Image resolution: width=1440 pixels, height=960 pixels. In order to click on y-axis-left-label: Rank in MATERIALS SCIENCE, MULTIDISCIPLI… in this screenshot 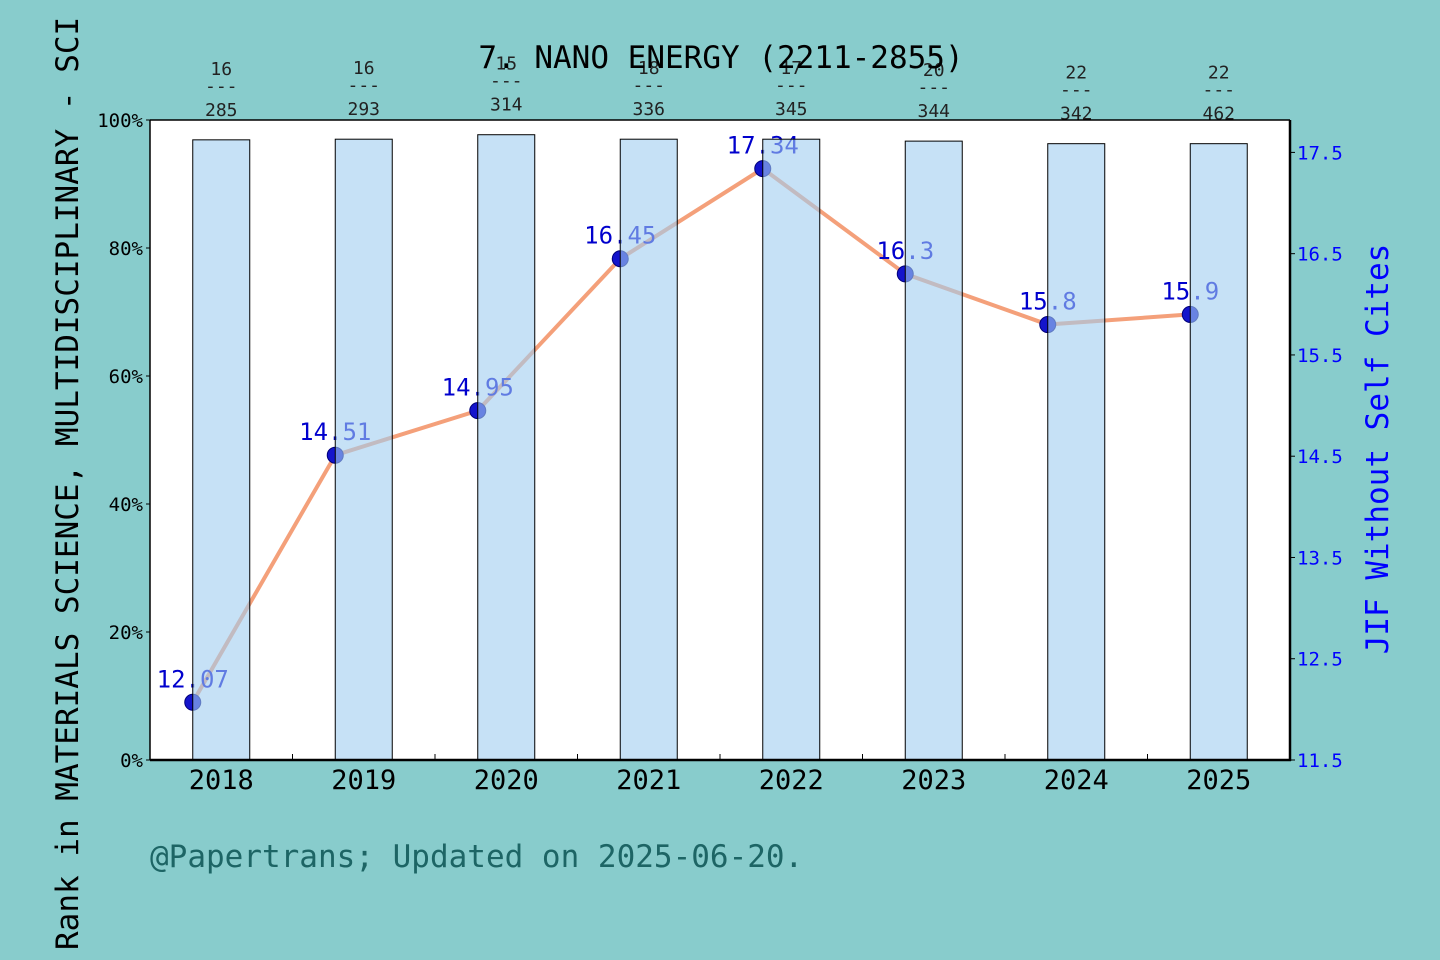, I will do `click(68, 483)`.